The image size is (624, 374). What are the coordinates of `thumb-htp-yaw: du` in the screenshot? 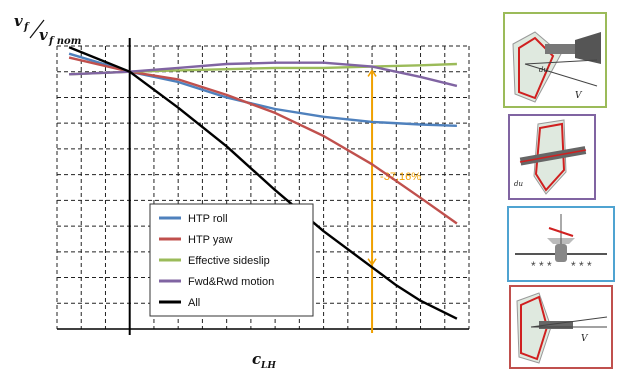 It's located at (552, 157).